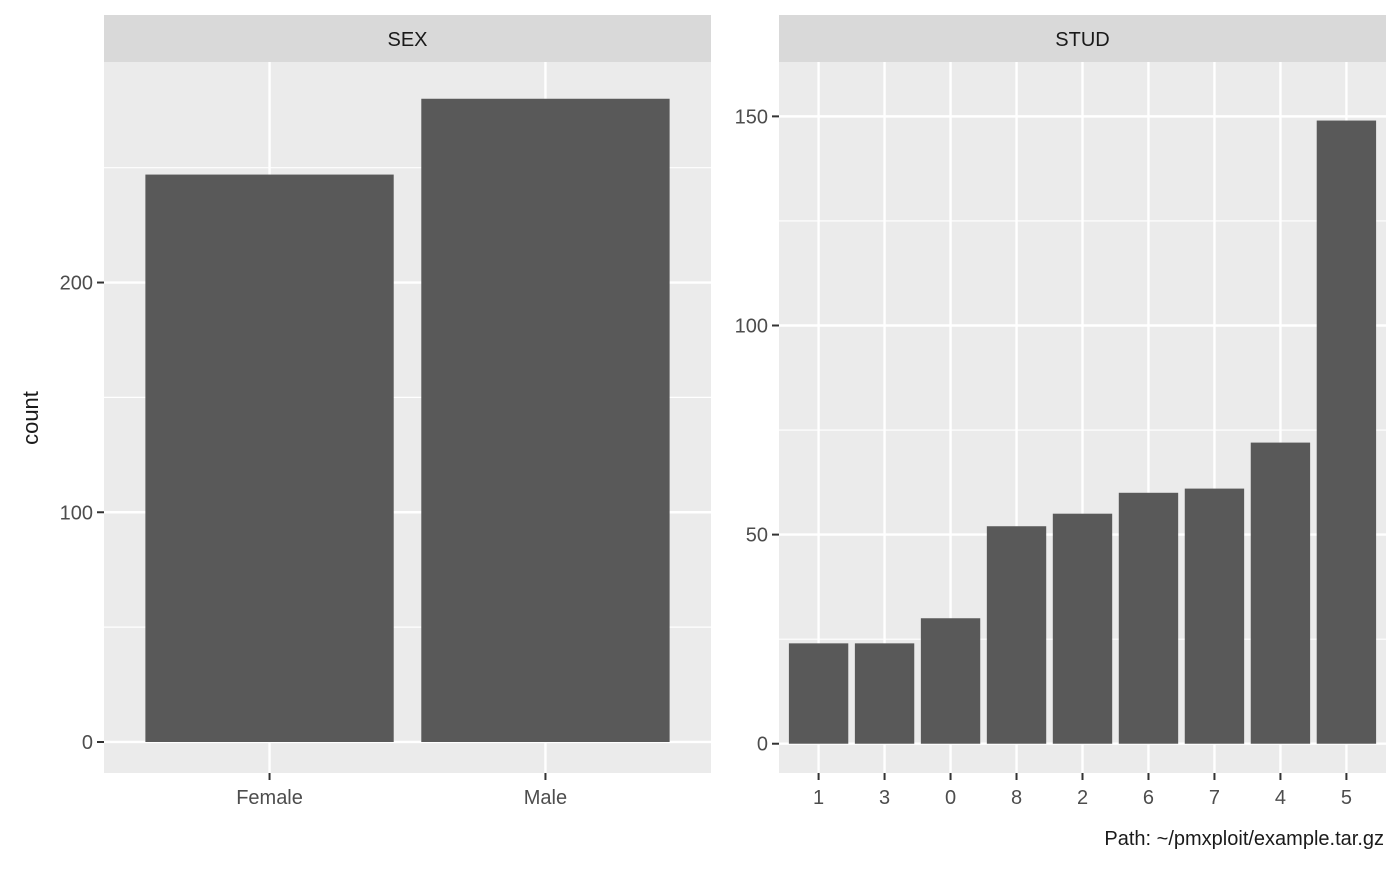 The image size is (1400, 871). What do you see at coordinates (1214, 798) in the screenshot?
I see `x-tick-label: 7` at bounding box center [1214, 798].